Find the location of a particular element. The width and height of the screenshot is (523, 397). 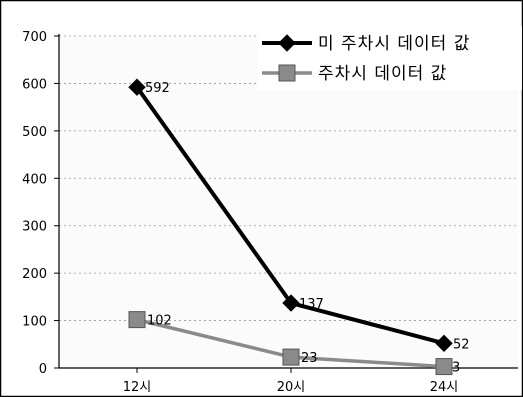

y-tick-label: 600 is located at coordinates (34, 84).